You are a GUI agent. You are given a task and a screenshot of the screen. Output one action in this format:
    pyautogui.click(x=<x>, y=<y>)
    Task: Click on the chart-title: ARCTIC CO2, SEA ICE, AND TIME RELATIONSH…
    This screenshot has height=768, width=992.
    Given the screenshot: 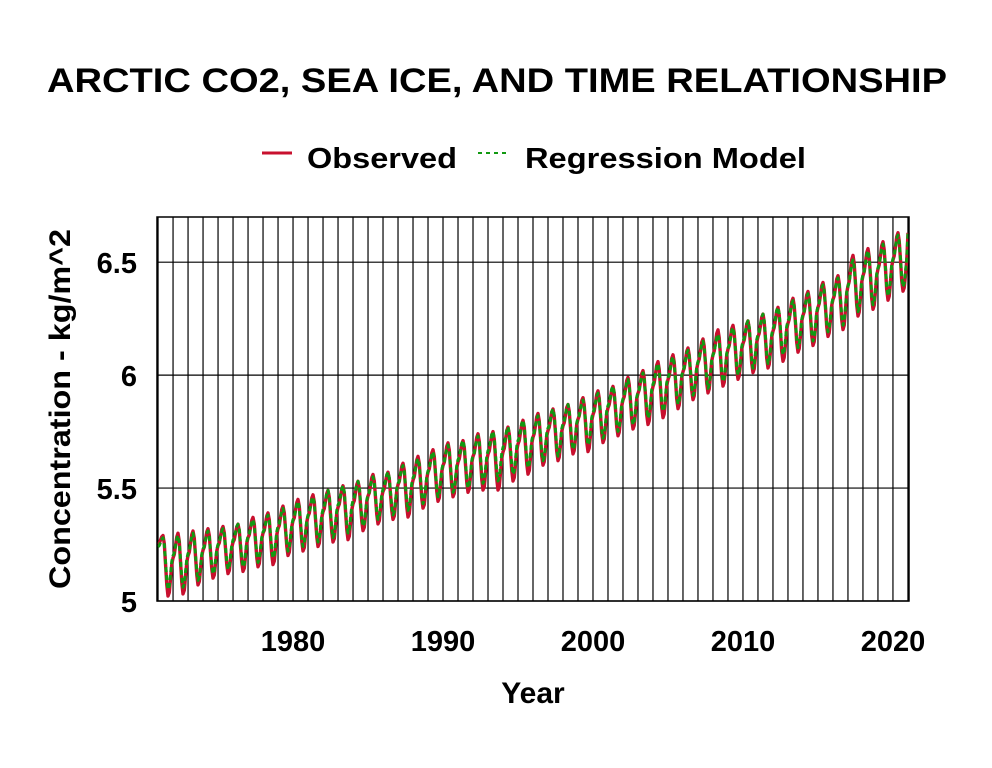 What is the action you would take?
    pyautogui.click(x=497, y=81)
    